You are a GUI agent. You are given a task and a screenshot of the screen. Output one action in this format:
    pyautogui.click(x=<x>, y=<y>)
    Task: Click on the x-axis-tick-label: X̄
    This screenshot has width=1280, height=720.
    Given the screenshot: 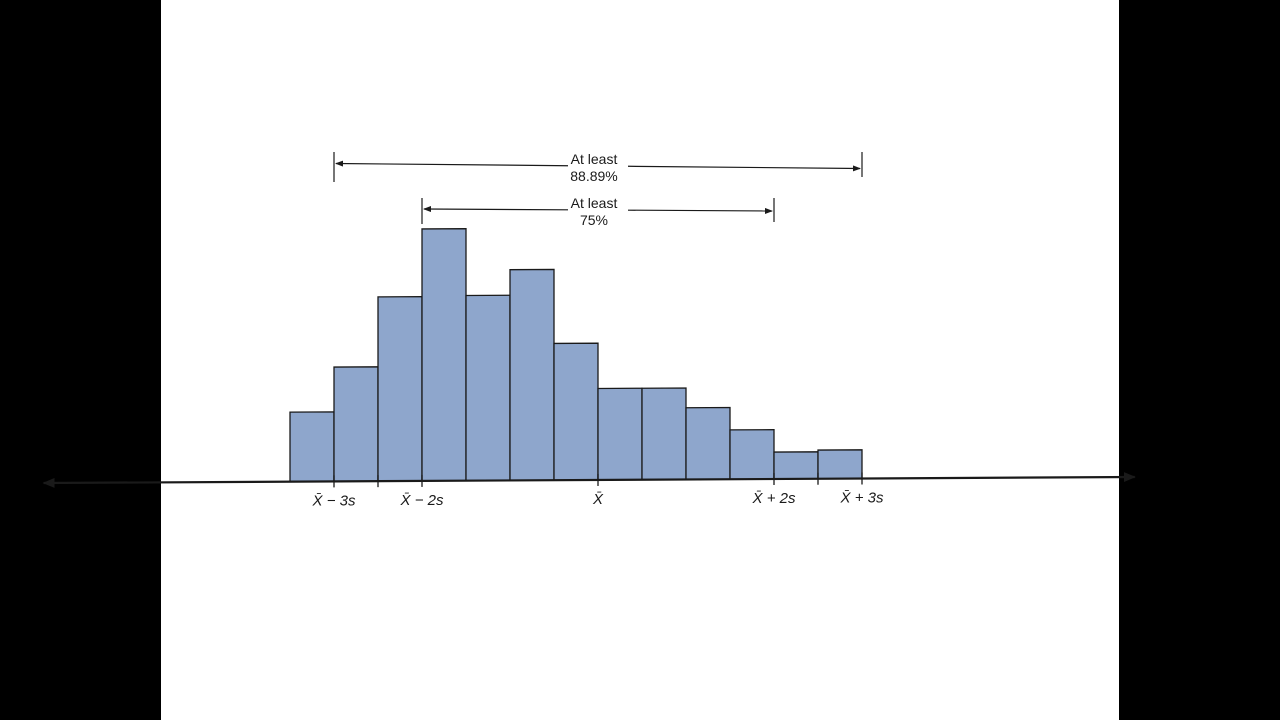 What is the action you would take?
    pyautogui.click(x=598, y=499)
    